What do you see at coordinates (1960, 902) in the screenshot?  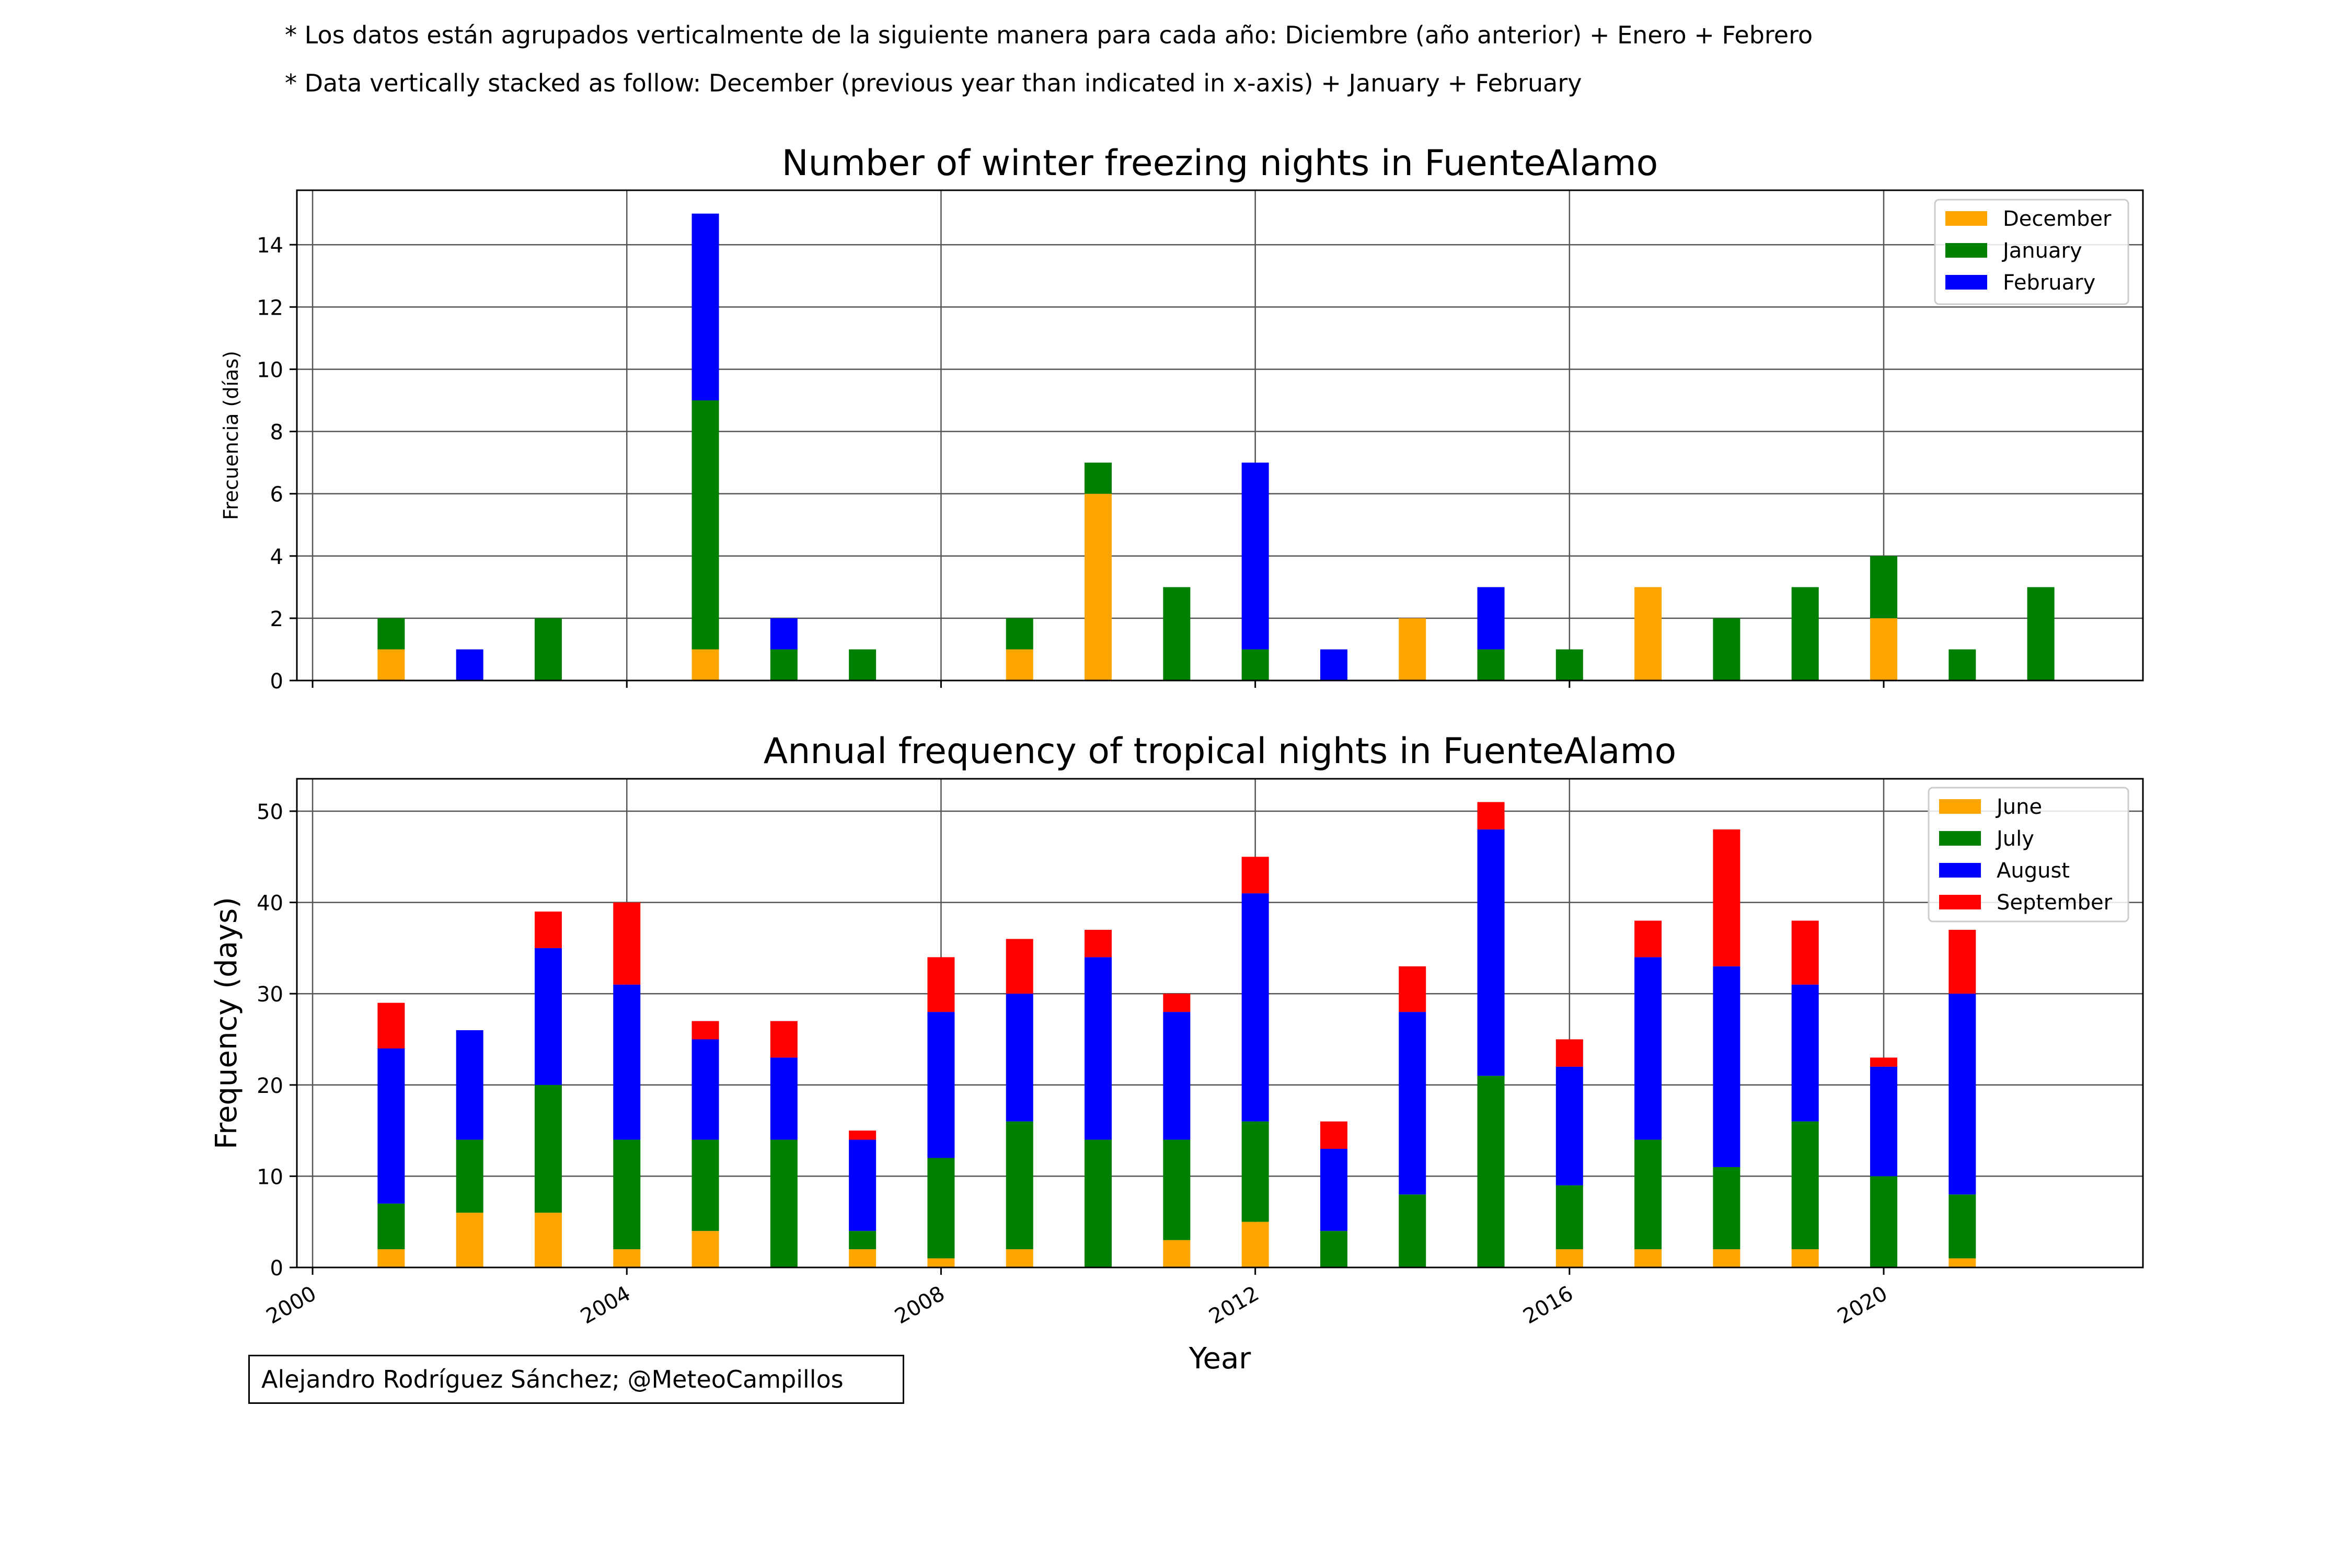 I see `legend-swatch-september` at bounding box center [1960, 902].